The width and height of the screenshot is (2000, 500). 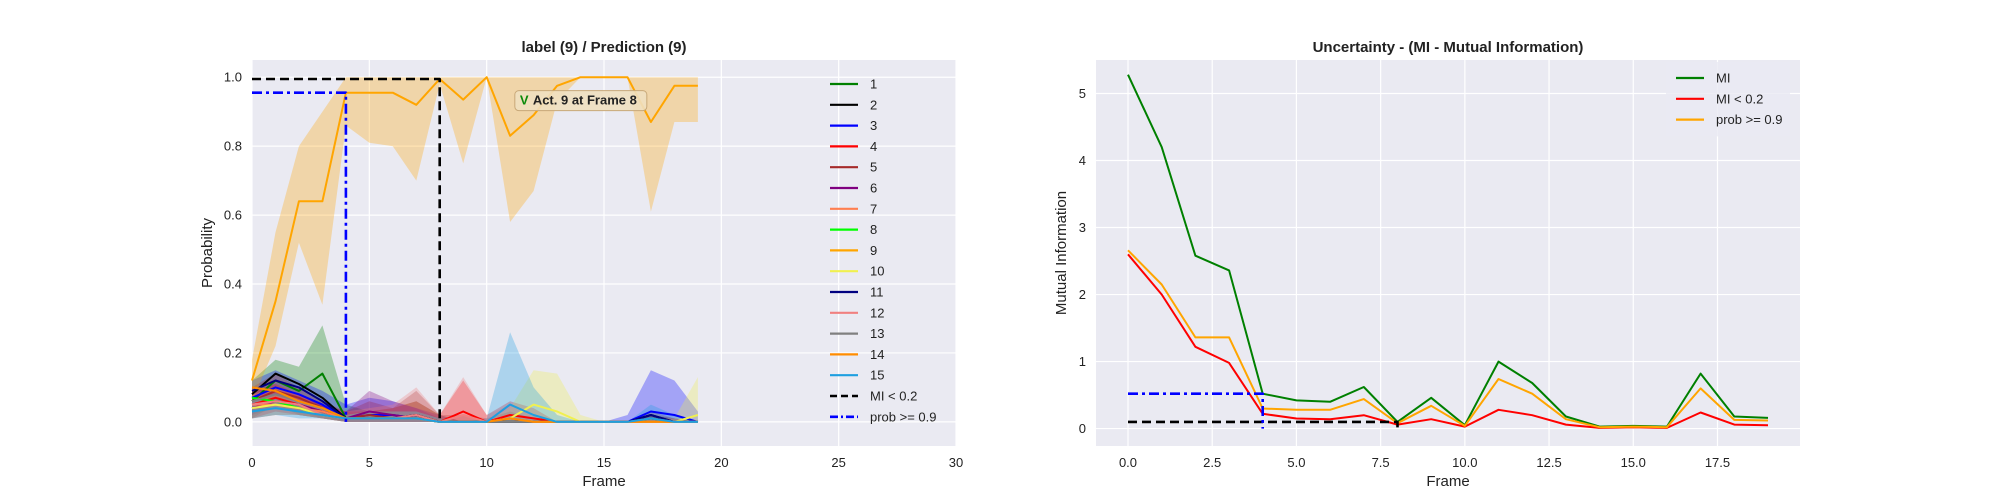 I want to click on x-tick-label: 10, so click(x=486, y=462).